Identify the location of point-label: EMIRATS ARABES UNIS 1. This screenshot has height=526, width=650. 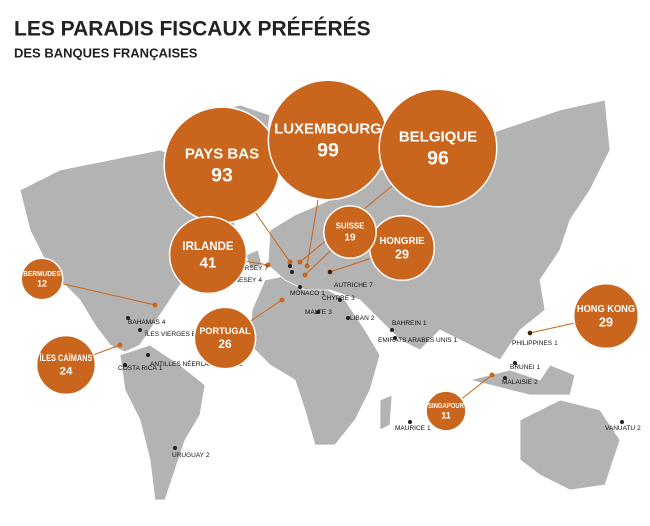
(418, 340).